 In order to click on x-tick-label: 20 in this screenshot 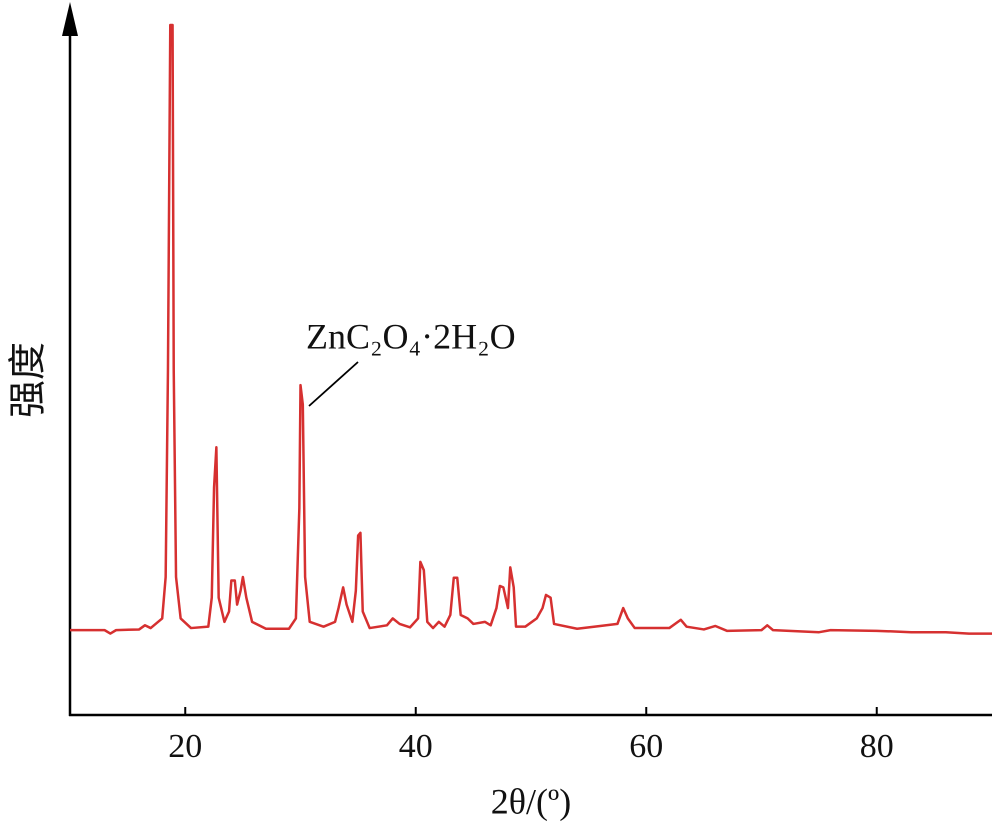, I will do `click(185, 746)`.